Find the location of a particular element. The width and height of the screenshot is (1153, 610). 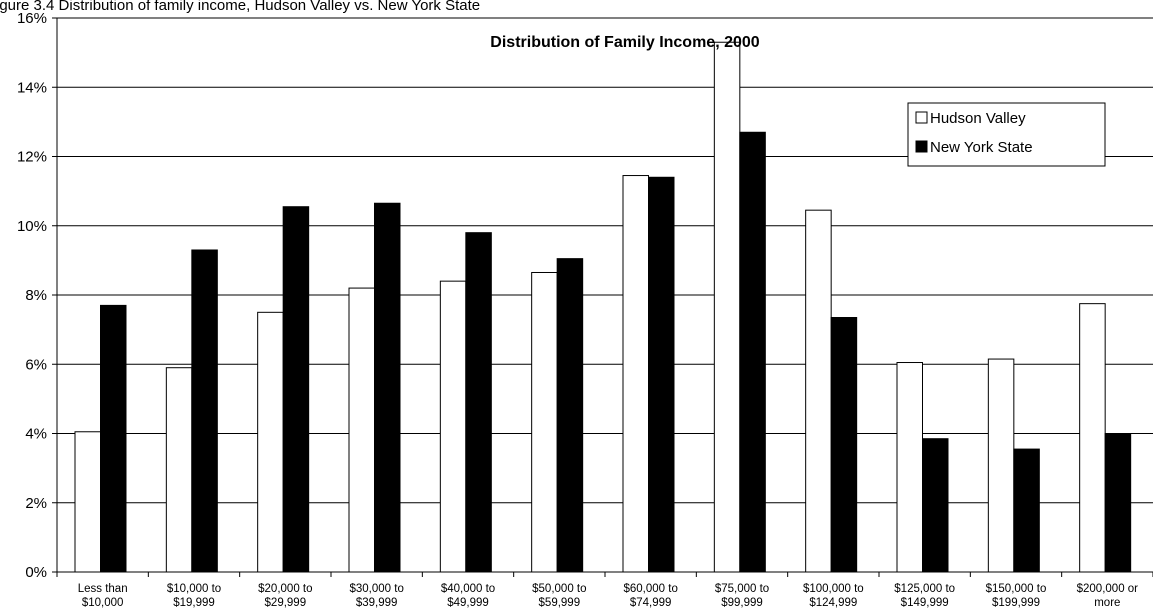

x-tick-label: $150,000 to $199,999 is located at coordinates (1016, 596).